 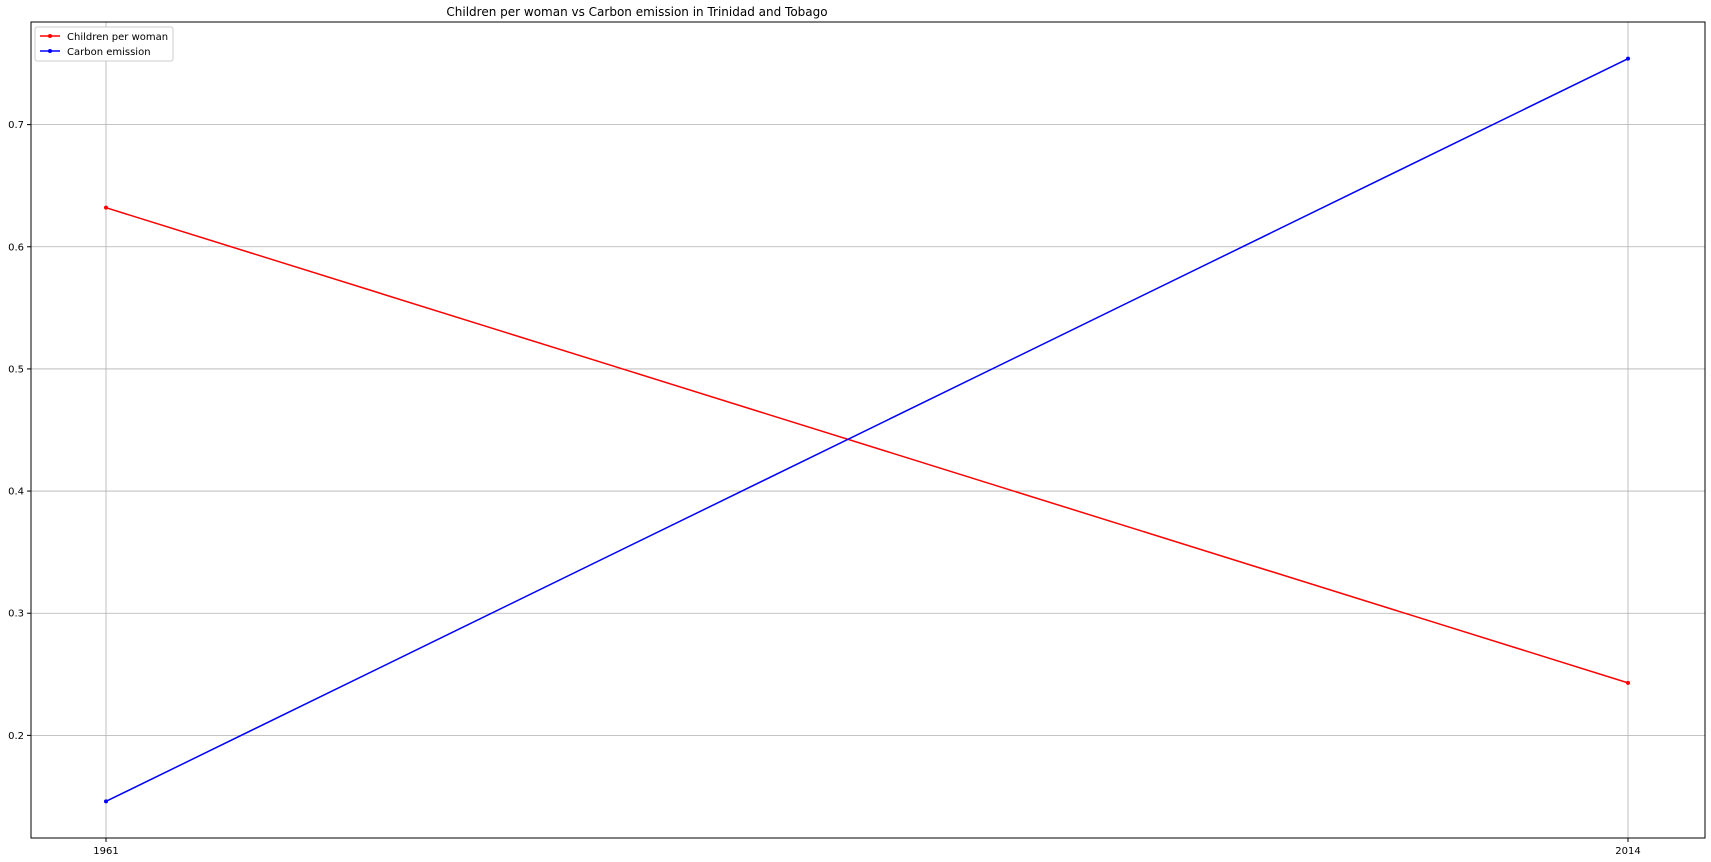 I want to click on y-tick-label: 0.3, so click(x=16, y=614).